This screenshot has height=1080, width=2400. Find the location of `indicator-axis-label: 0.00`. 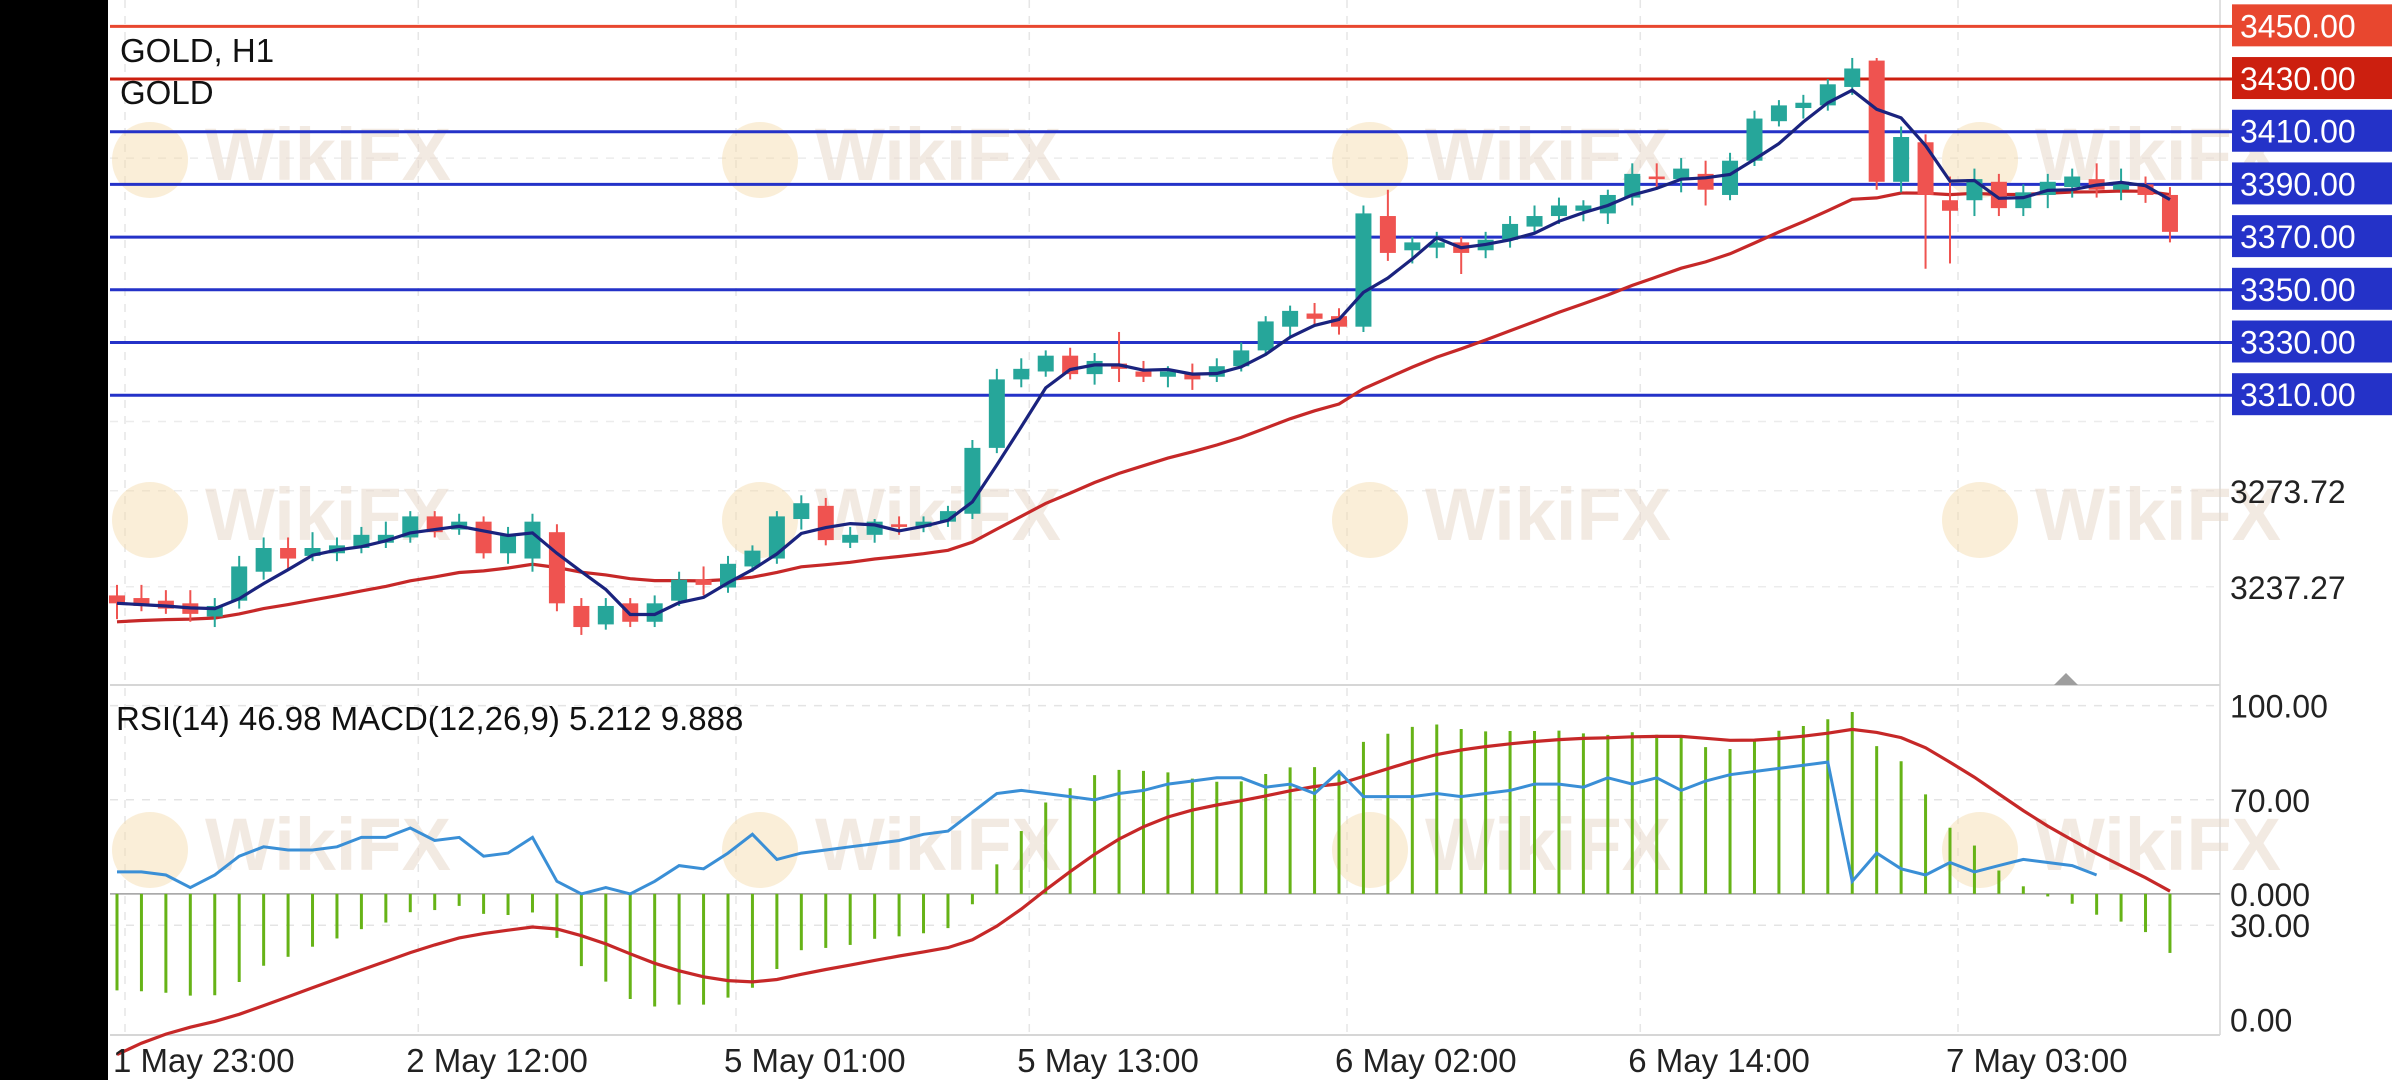

indicator-axis-label: 0.00 is located at coordinates (2261, 1020).